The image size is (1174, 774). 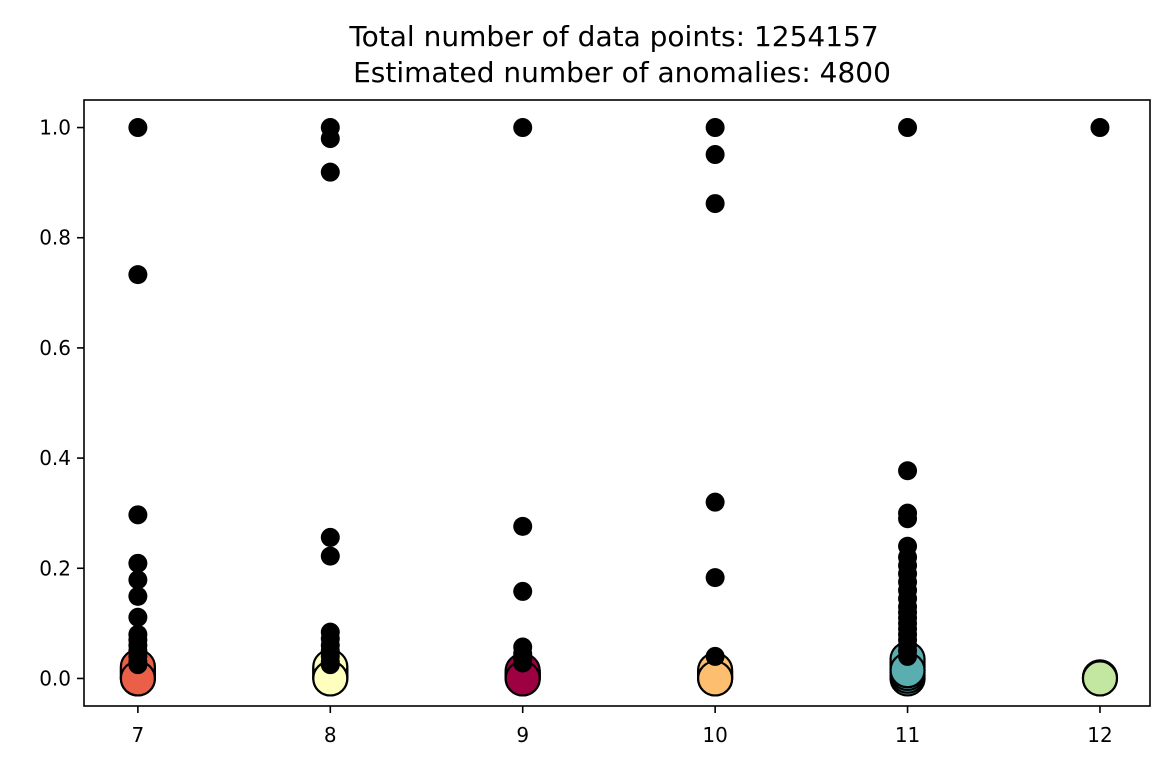 What do you see at coordinates (714, 735) in the screenshot?
I see `x-tick-label: 10` at bounding box center [714, 735].